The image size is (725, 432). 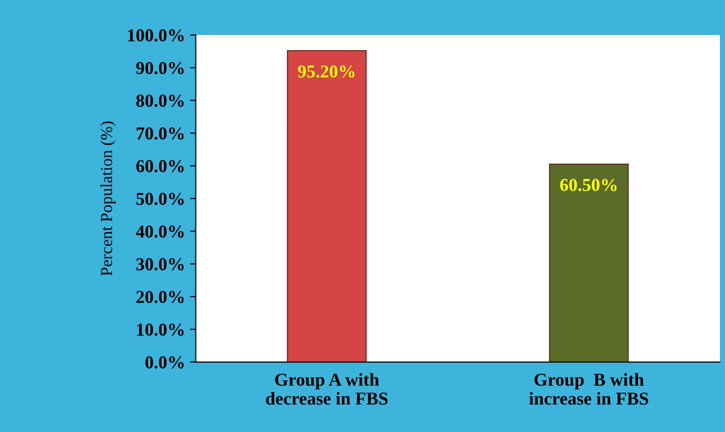 What do you see at coordinates (160, 68) in the screenshot?
I see `y-tick-label: 90.0%` at bounding box center [160, 68].